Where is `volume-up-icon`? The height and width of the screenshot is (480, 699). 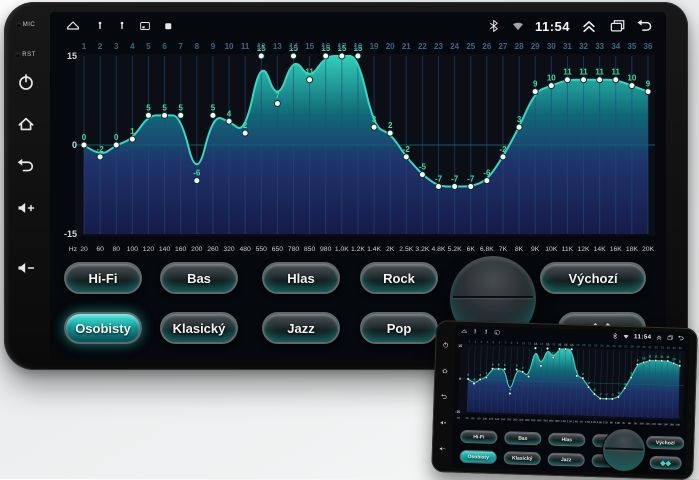 volume-up-icon is located at coordinates (442, 422).